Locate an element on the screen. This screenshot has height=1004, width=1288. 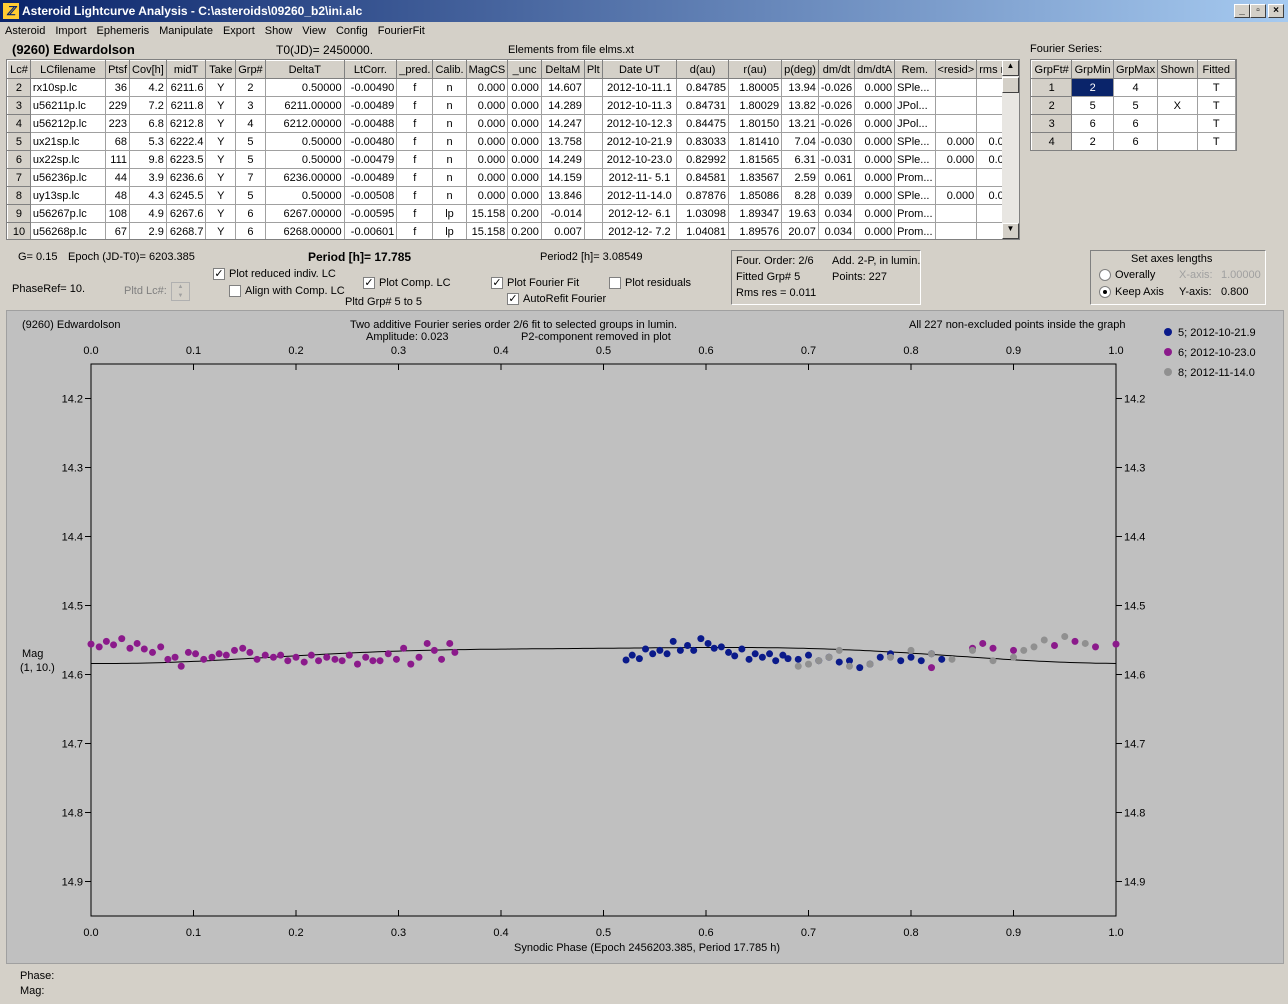
lc-cell: 19.63 is located at coordinates (800, 213).